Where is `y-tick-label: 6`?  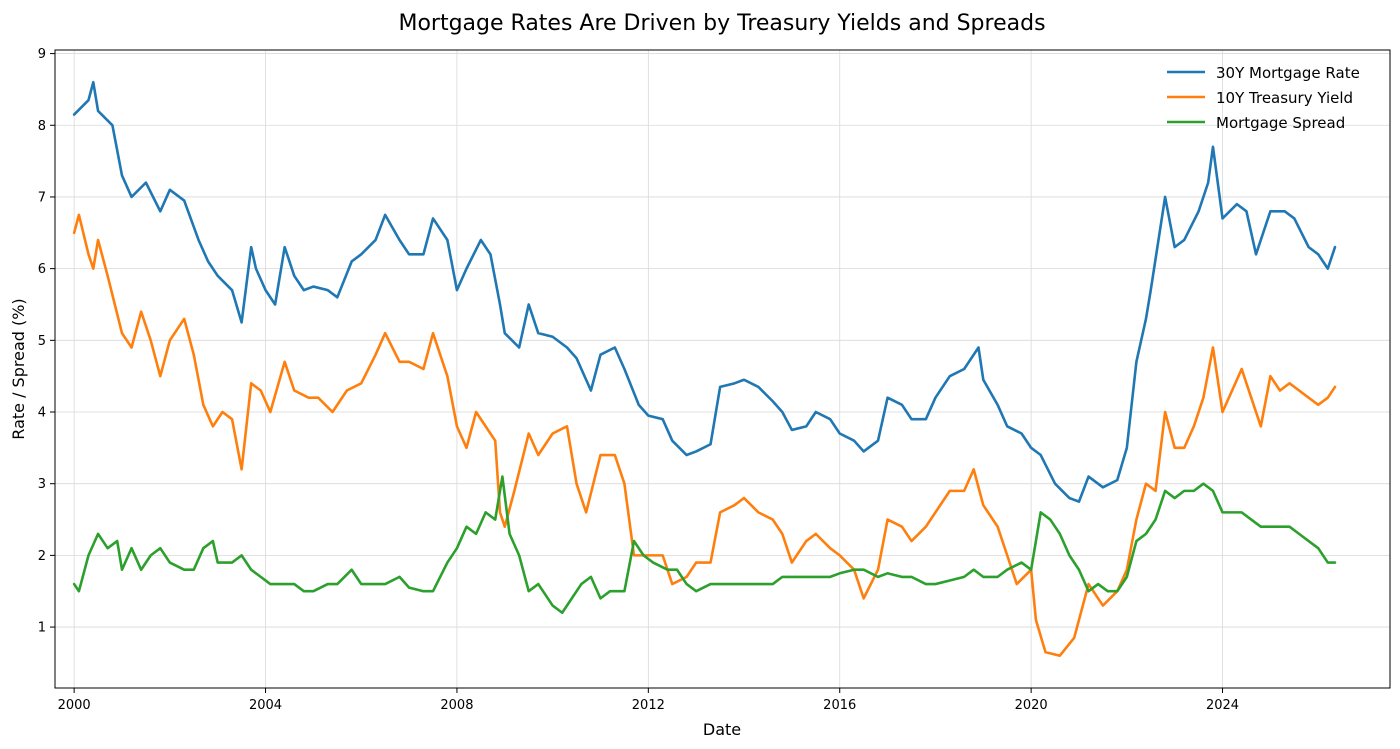 y-tick-label: 6 is located at coordinates (42, 269).